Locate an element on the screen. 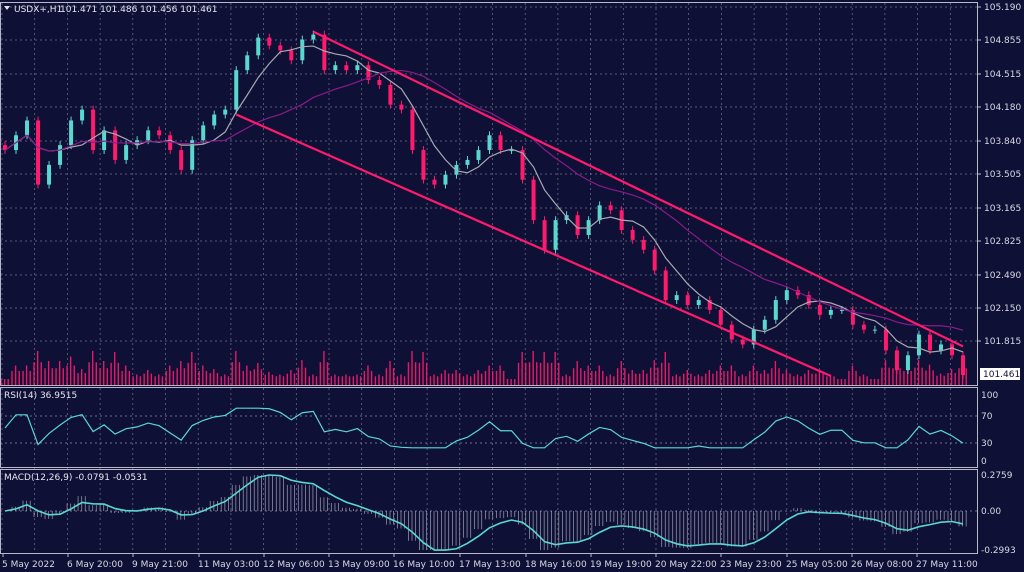  price-tick-label: 103.505 is located at coordinates (1002, 175).